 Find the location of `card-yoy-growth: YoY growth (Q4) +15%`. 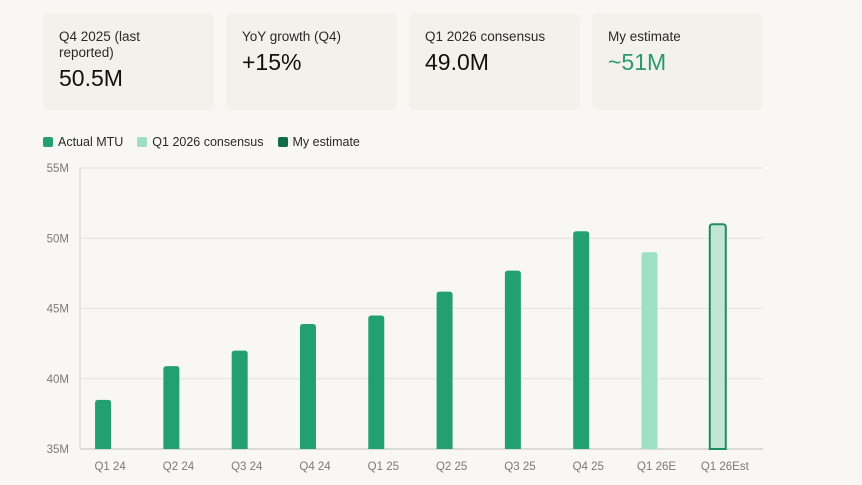

card-yoy-growth: YoY growth (Q4) +15% is located at coordinates (311, 61).